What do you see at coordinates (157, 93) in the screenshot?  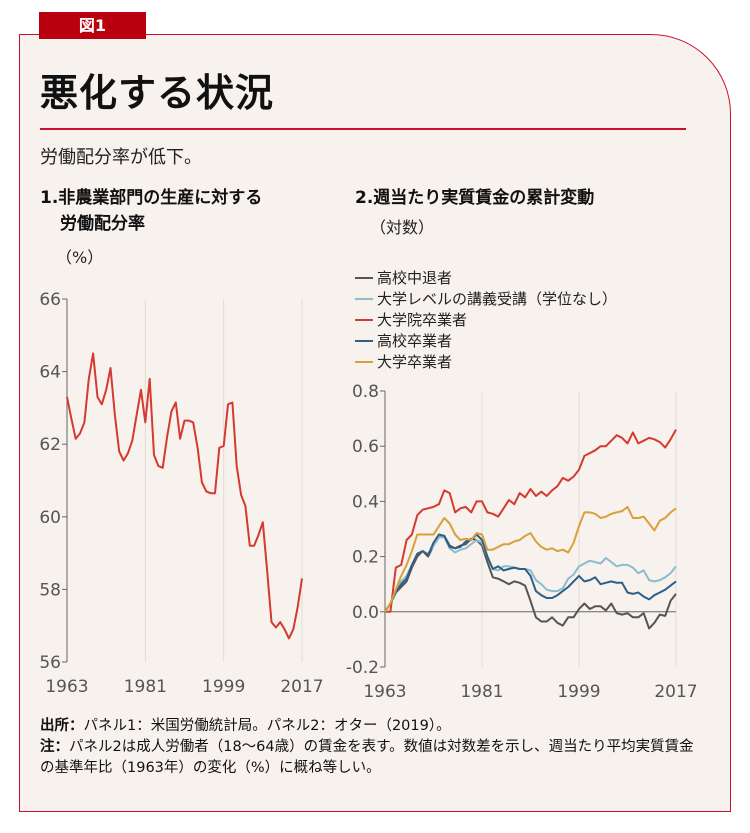 I see `page-title: 悪化する状況` at bounding box center [157, 93].